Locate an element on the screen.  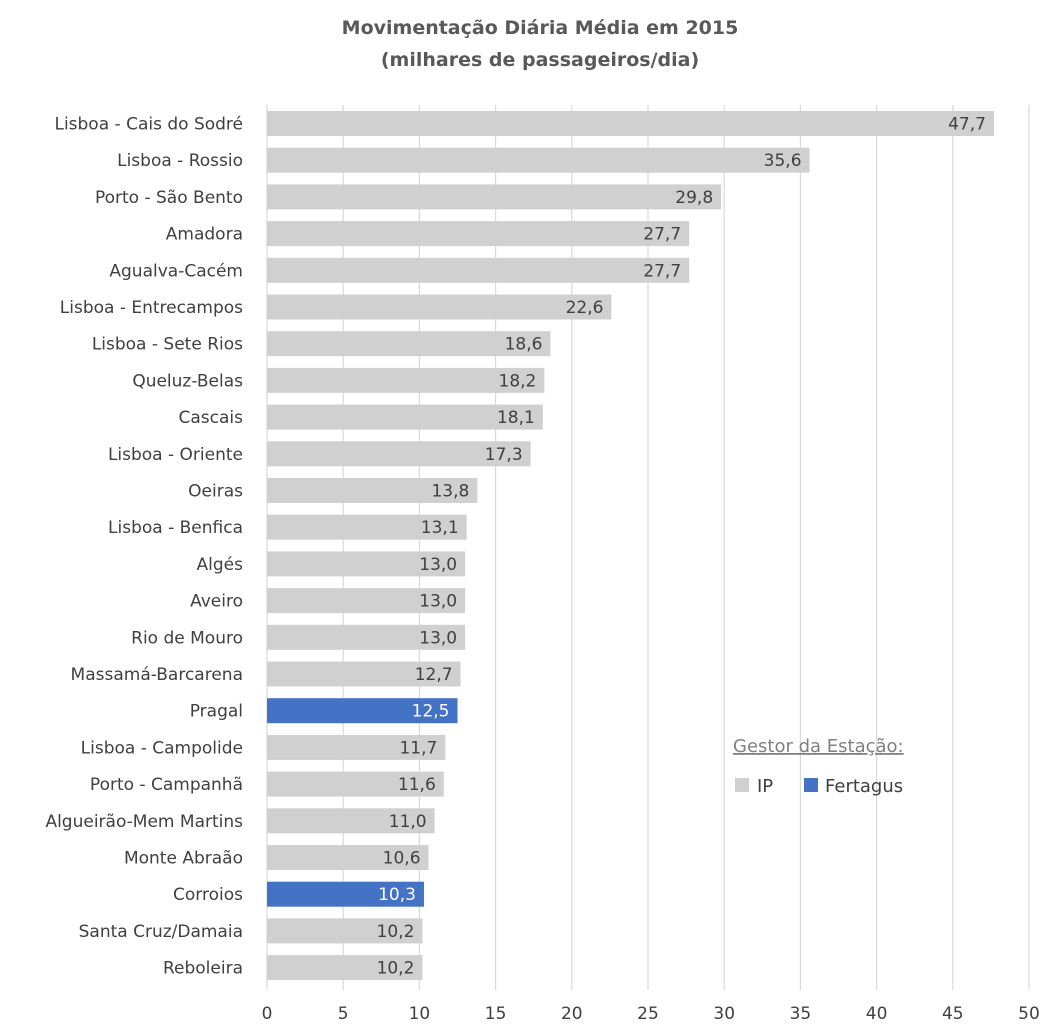
x-tick-label: 50 is located at coordinates (1029, 1014).